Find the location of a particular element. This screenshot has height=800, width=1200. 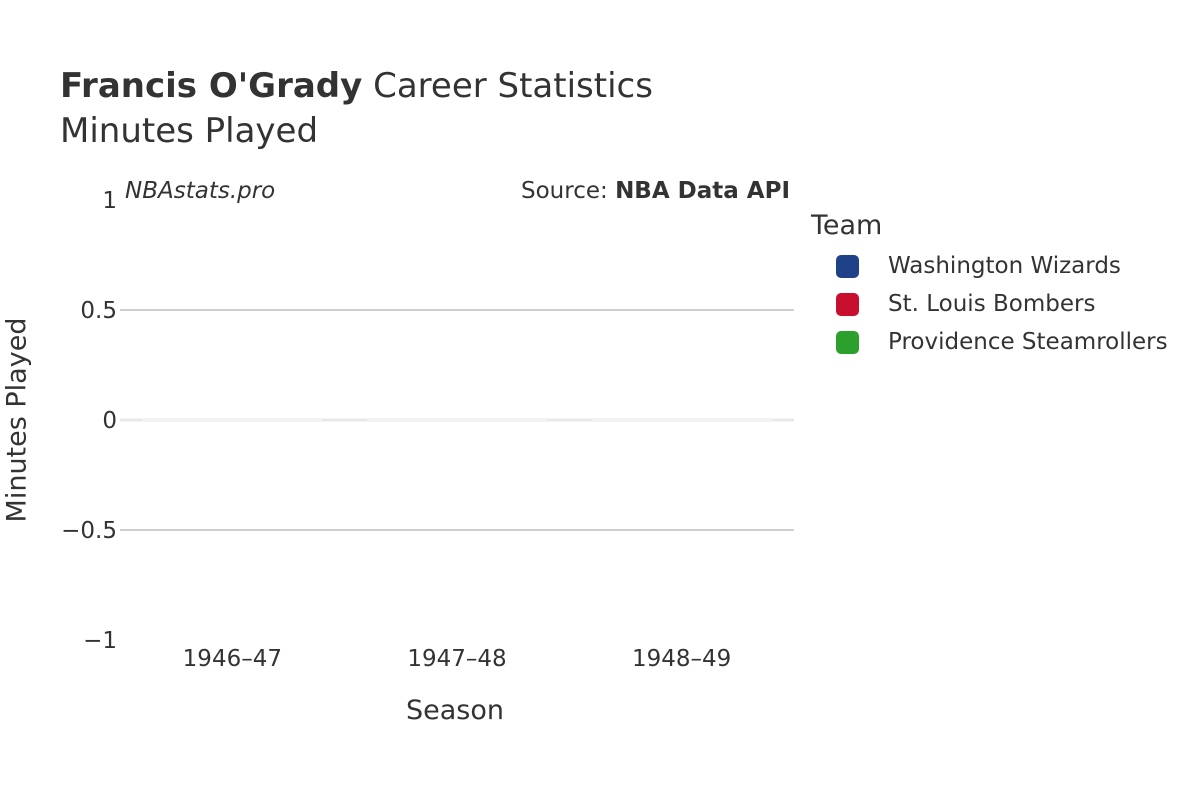

legend-item-providence-steamrollers: Providence Steamrollers is located at coordinates (1002, 342).